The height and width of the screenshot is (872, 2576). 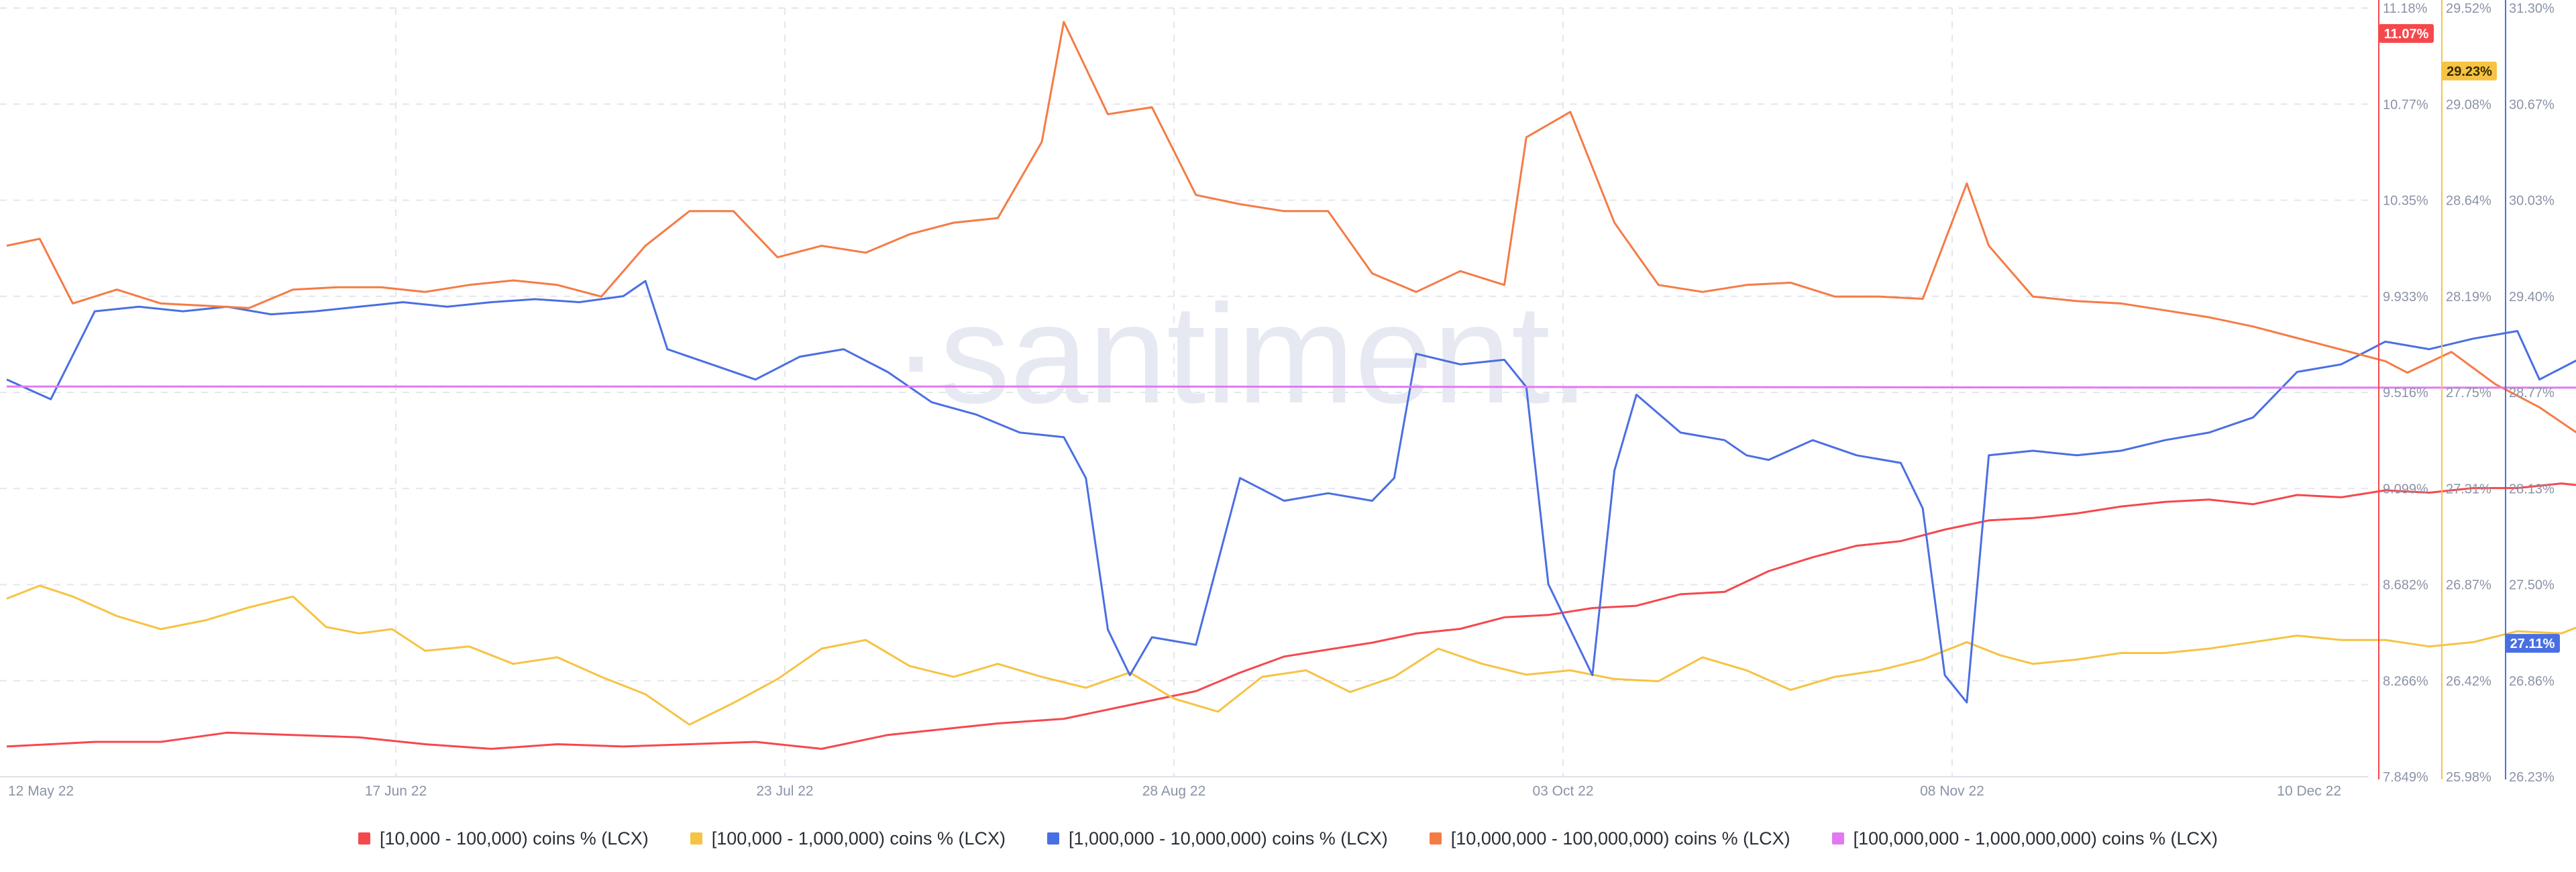 What do you see at coordinates (41, 791) in the screenshot?
I see `x-tick-label: 12 May 22` at bounding box center [41, 791].